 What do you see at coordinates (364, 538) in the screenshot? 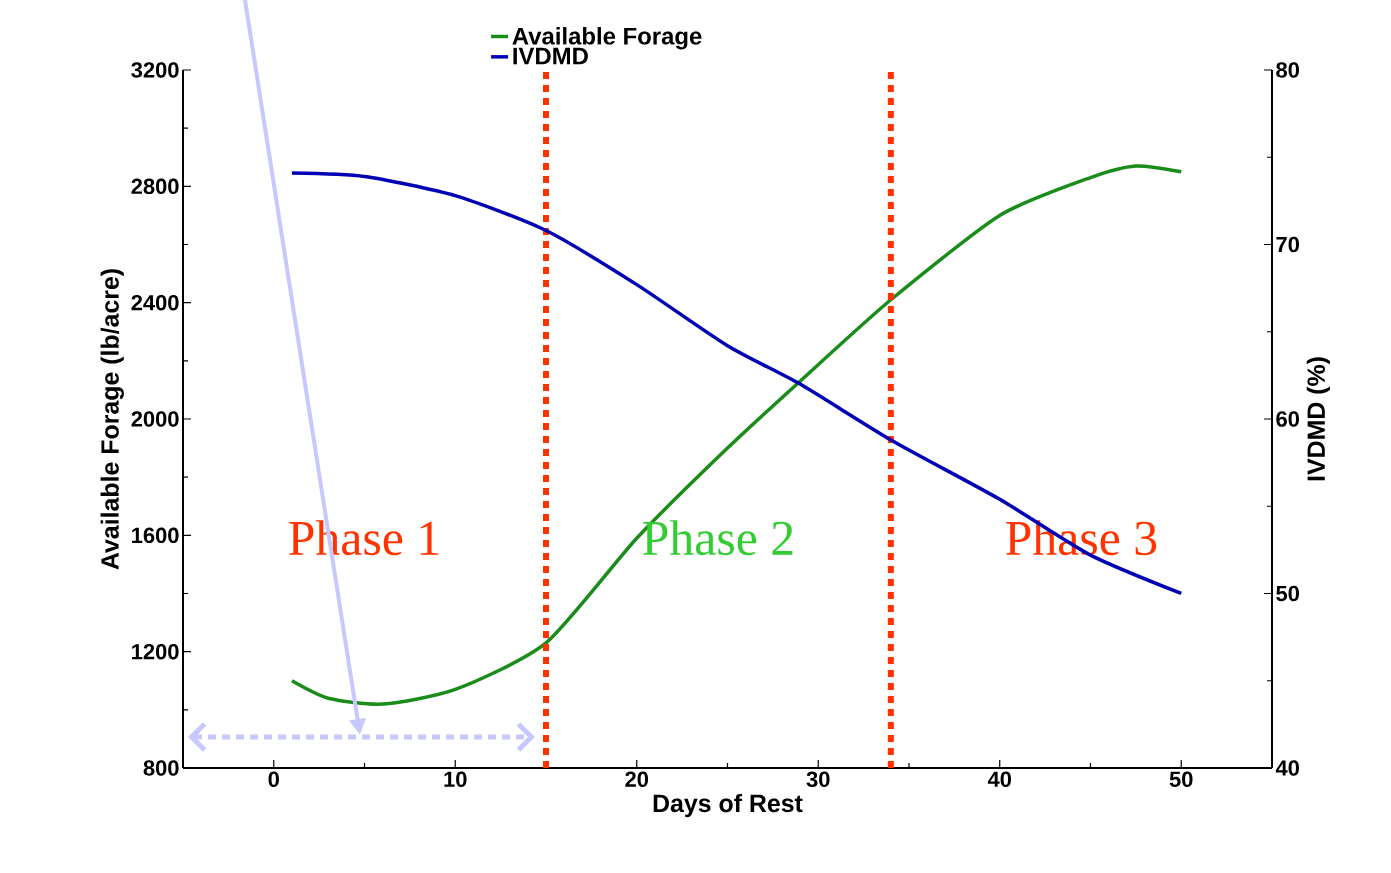
I see `annotation: Phase 1` at bounding box center [364, 538].